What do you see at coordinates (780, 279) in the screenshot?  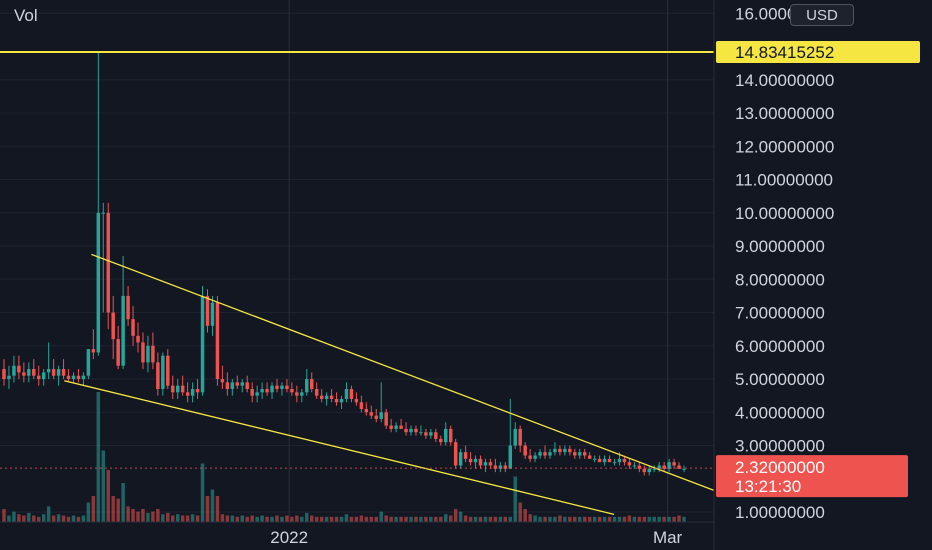 I see `price-tick-label: 8.00000000` at bounding box center [780, 279].